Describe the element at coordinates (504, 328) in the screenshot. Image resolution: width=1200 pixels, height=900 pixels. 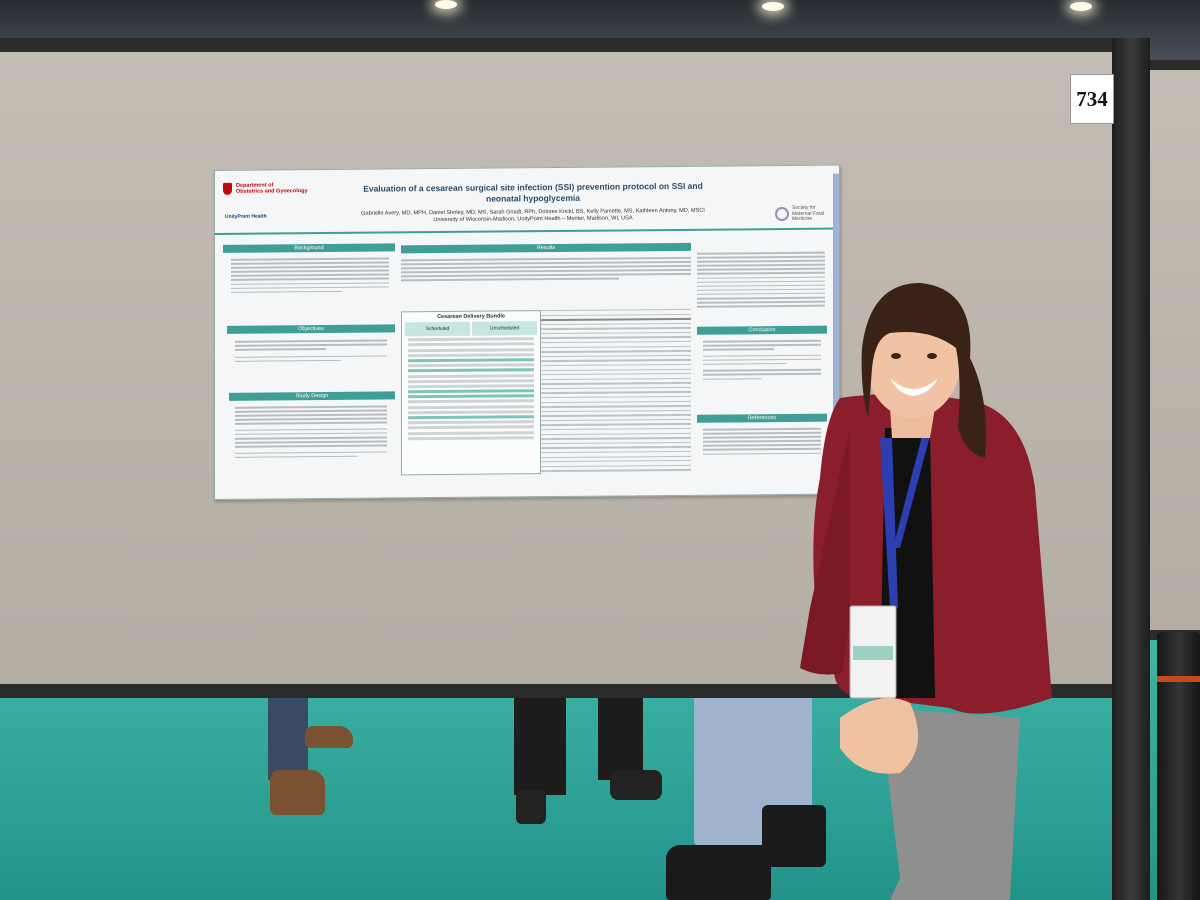
I see `flow-unscheduled: Unscheduled` at that location.